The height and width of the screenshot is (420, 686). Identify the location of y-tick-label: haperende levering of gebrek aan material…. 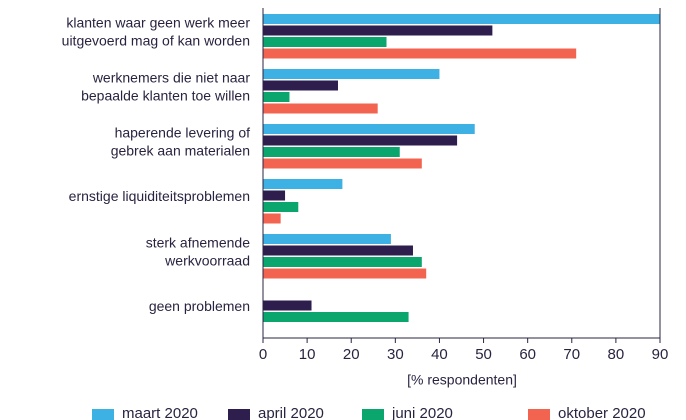
(180, 141).